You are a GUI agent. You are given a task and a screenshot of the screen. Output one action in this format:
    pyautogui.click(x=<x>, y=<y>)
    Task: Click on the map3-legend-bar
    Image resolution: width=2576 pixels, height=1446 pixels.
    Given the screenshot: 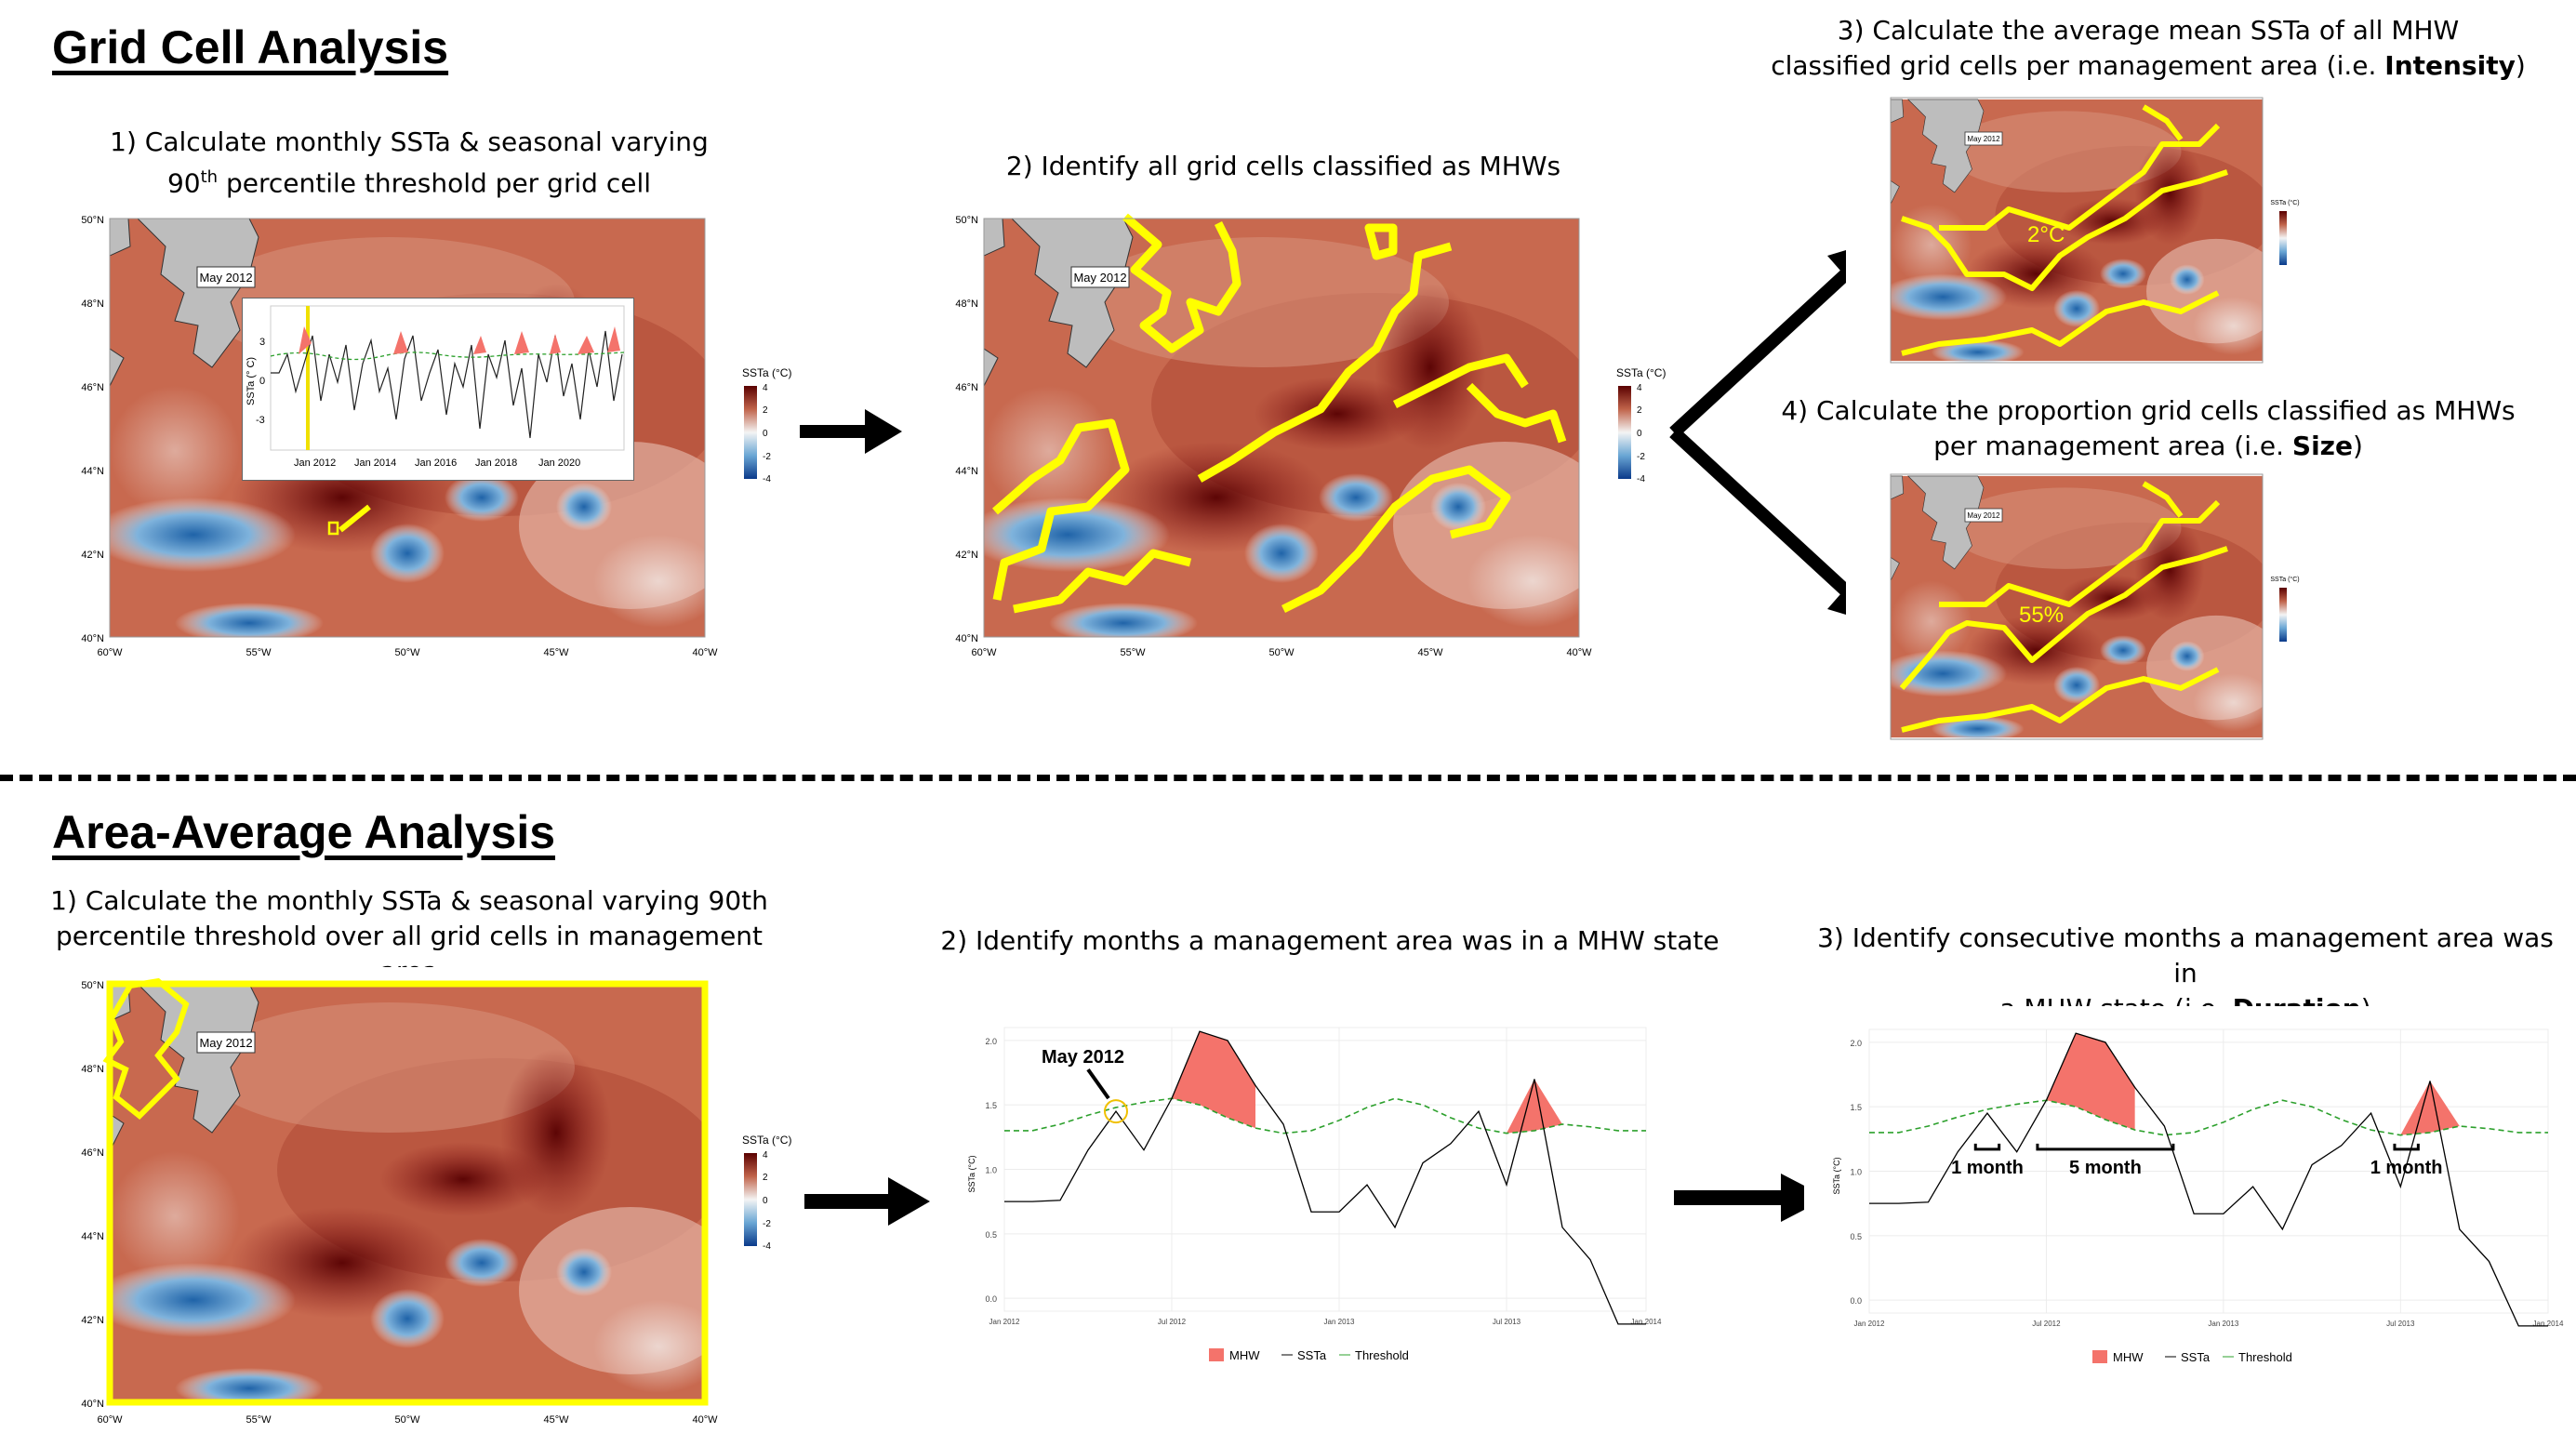 What is the action you would take?
    pyautogui.click(x=2283, y=238)
    